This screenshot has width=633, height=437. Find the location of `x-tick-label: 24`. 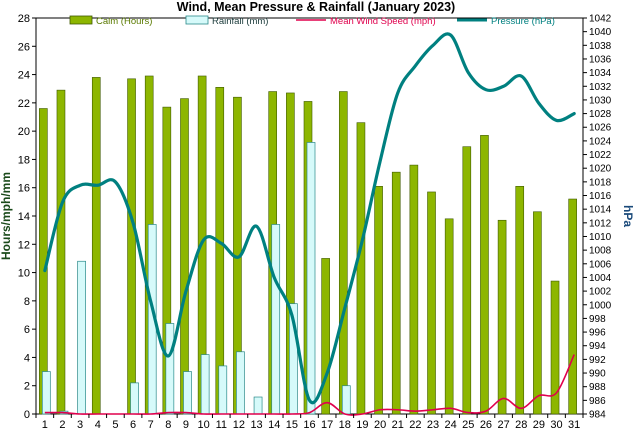

x-tick-label: 24 is located at coordinates (451, 425).